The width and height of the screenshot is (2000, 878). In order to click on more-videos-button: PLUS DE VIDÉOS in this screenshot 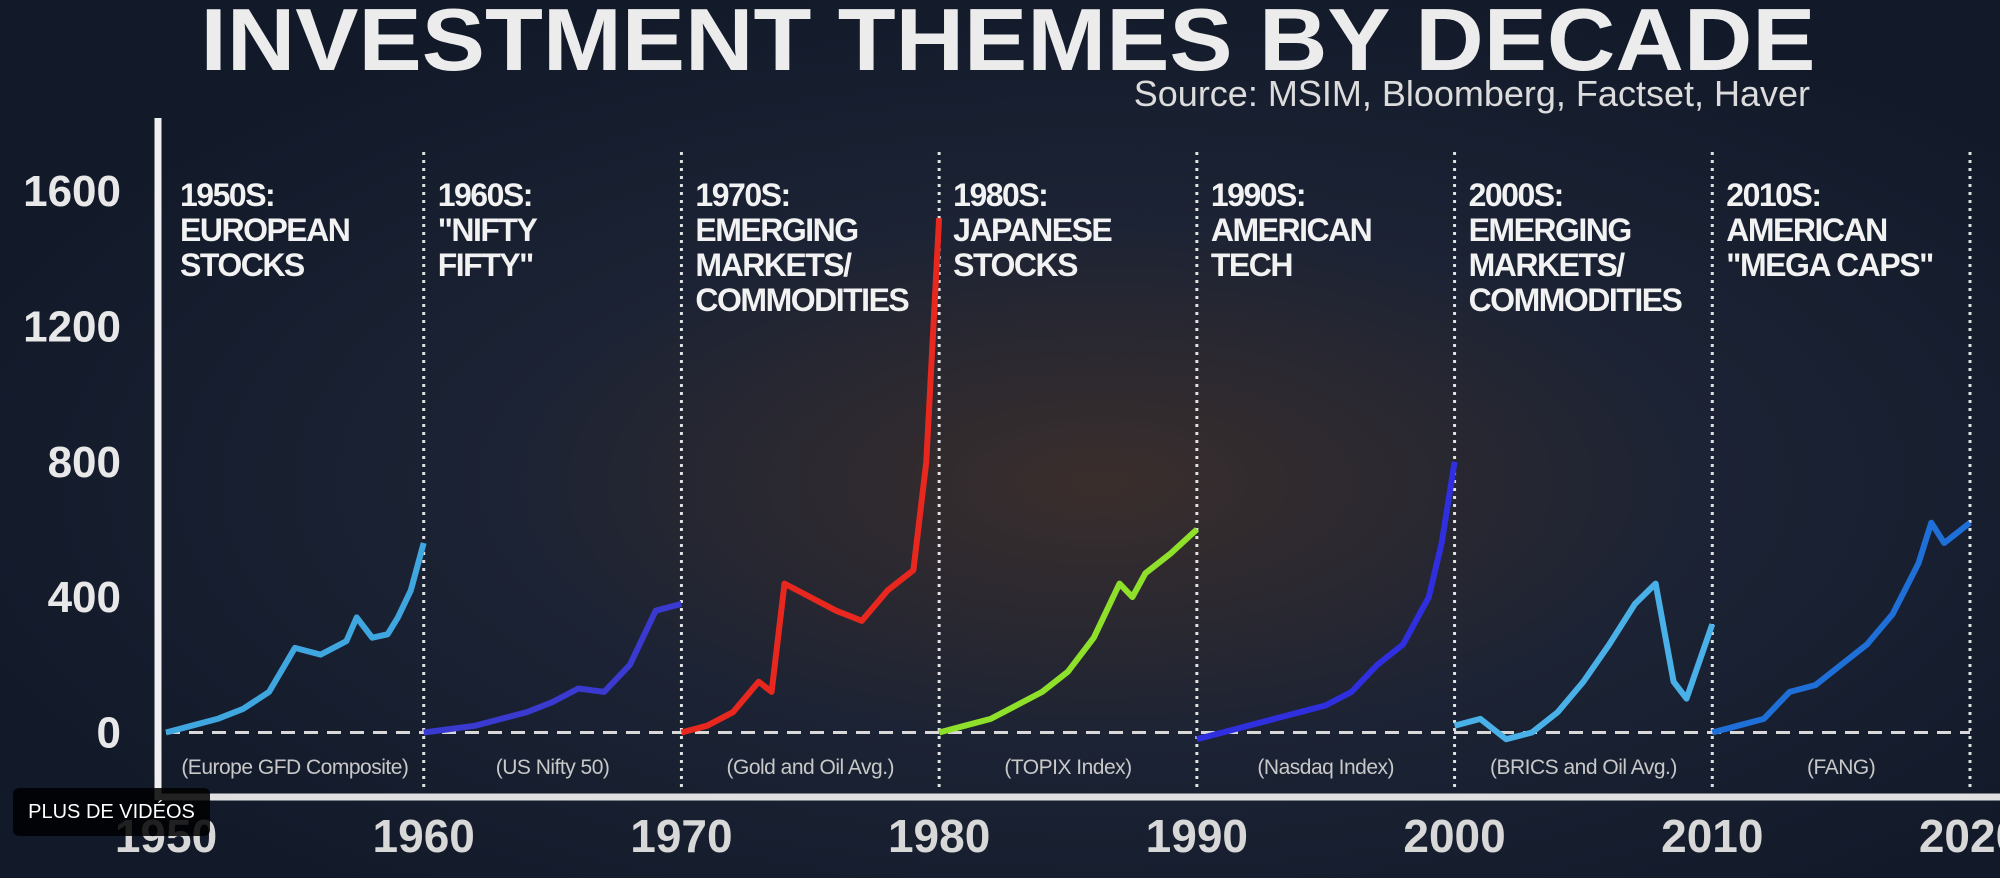, I will do `click(111, 812)`.